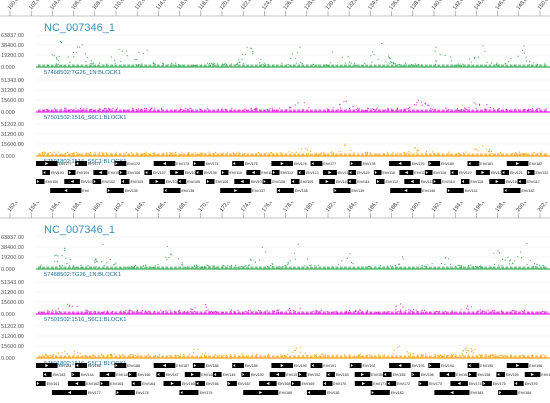  Describe the element at coordinates (462, 190) in the screenshot. I see `gene-feature: EhV141` at that location.